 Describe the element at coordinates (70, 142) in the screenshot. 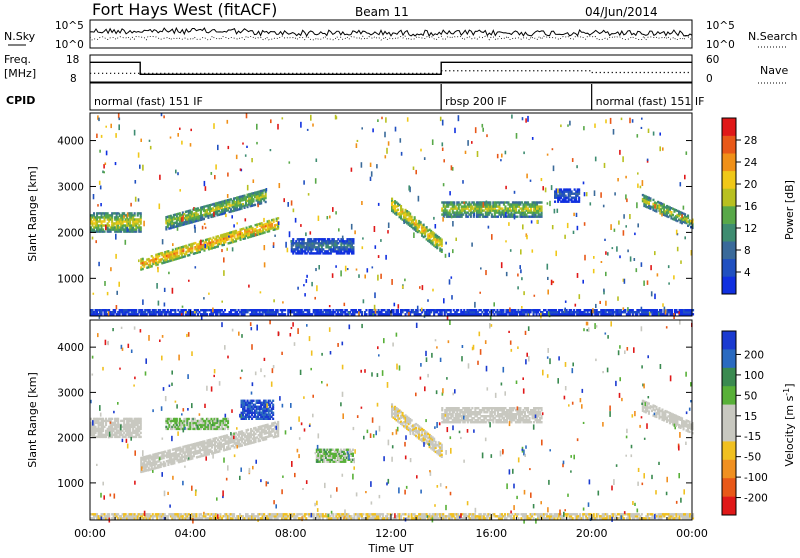

I see `y-tick-label: 4000` at that location.